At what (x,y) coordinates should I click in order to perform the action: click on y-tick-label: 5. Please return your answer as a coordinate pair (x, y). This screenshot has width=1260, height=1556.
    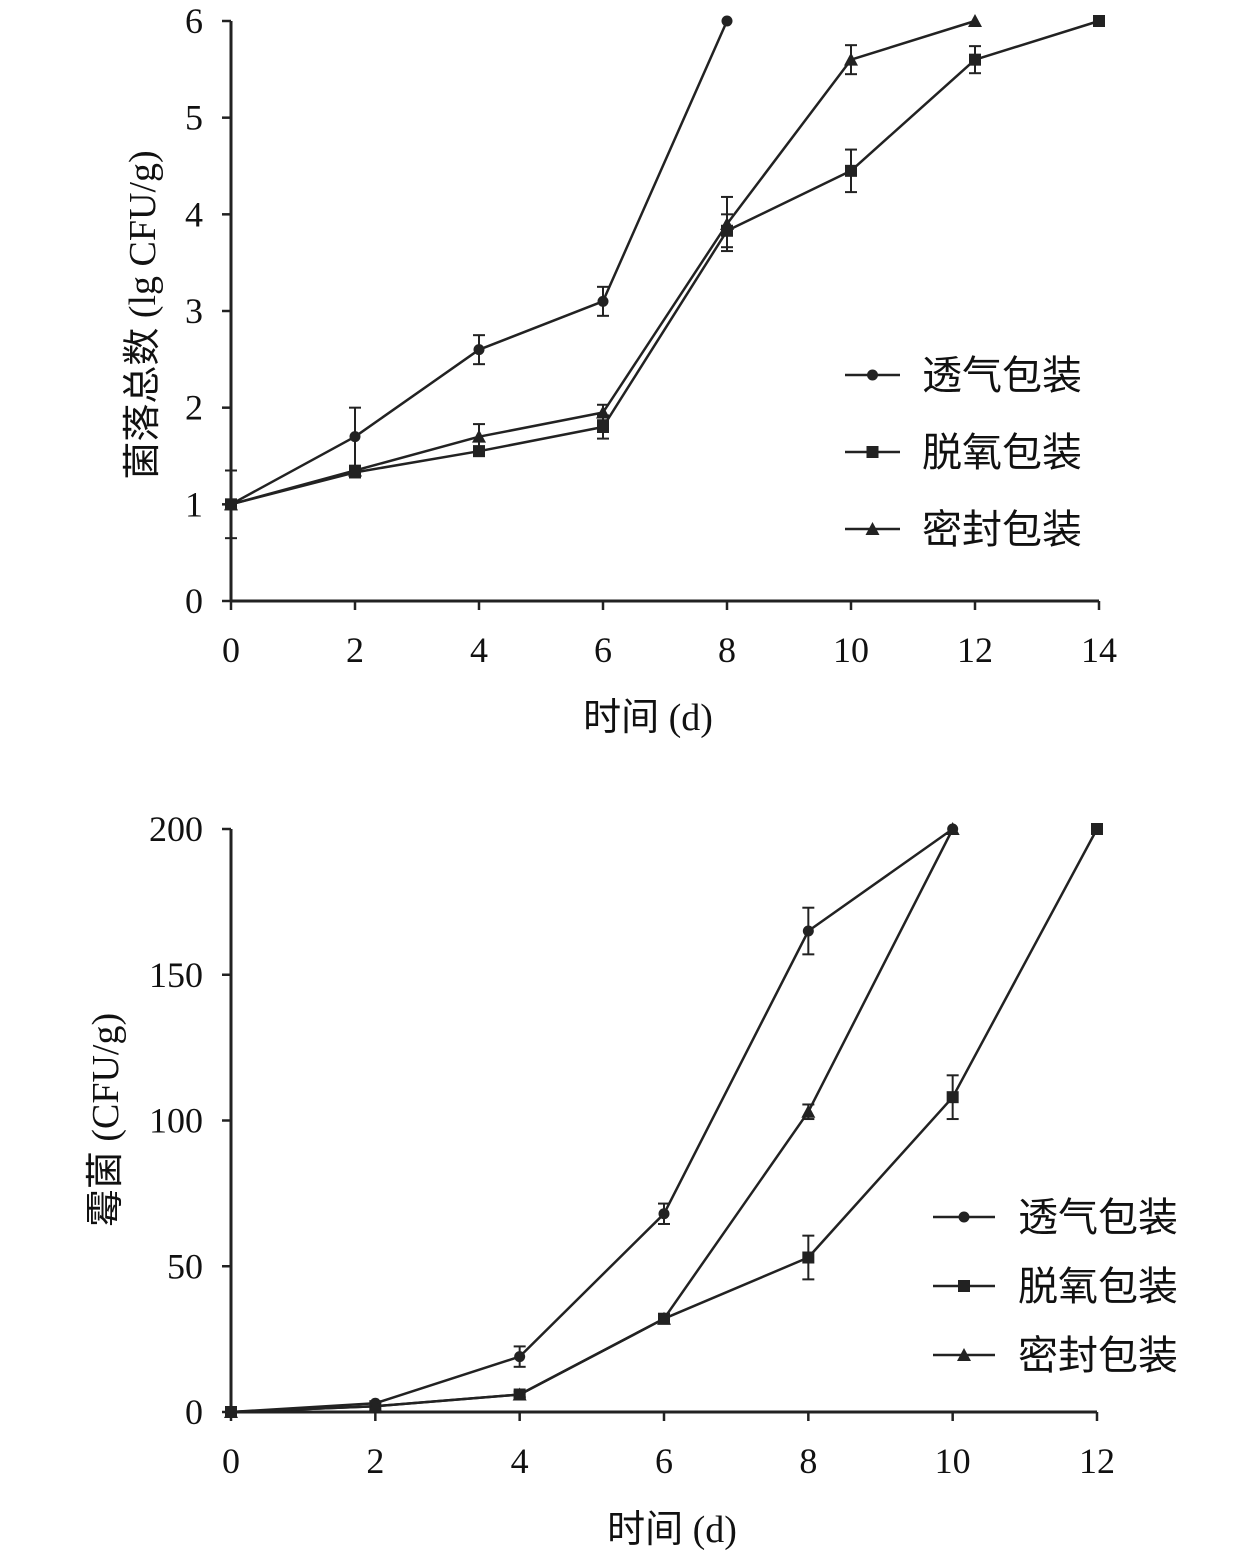
    Looking at the image, I should click on (194, 118).